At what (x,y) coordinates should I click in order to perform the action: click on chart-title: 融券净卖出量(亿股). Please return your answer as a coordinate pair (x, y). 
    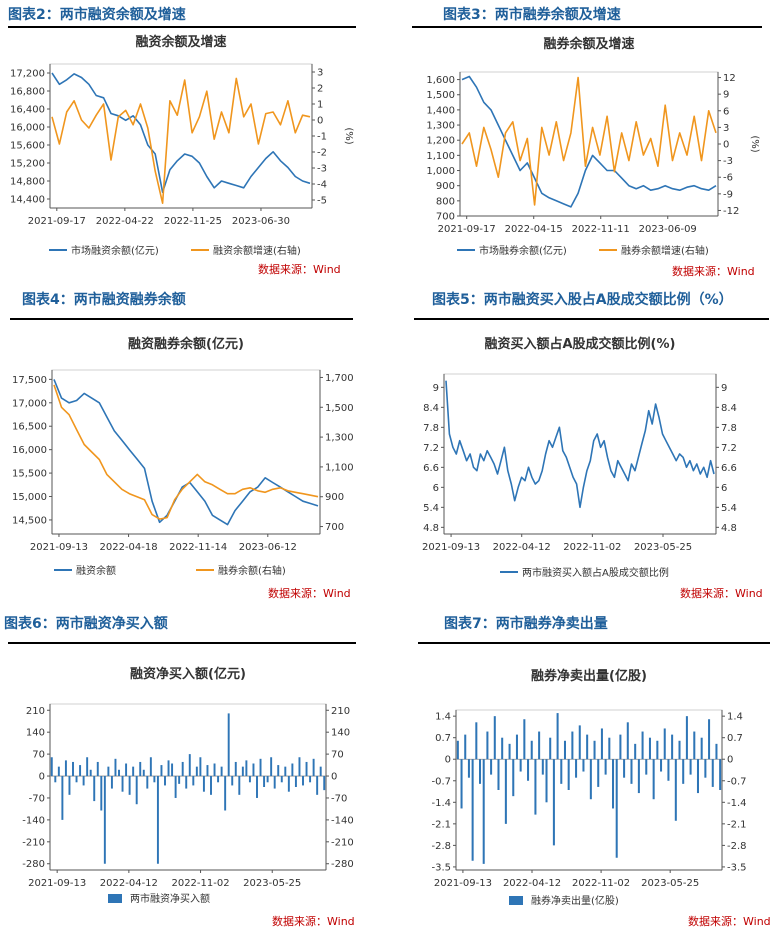
    Looking at the image, I should click on (589, 676).